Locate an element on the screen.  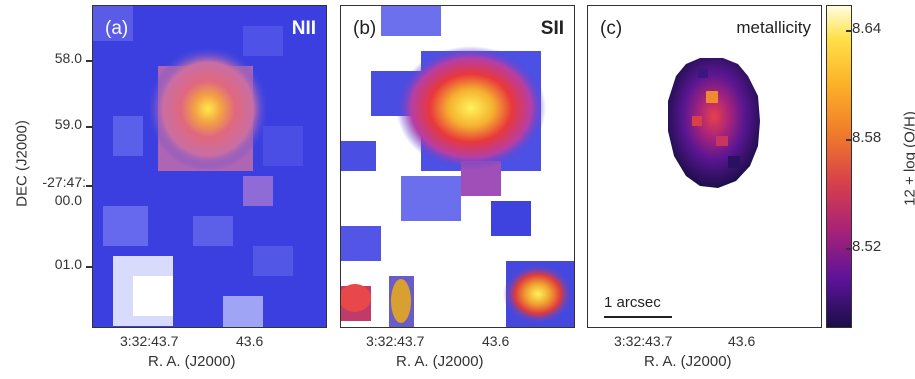
scale-bar-label: 1 arcsec is located at coordinates (632, 302).